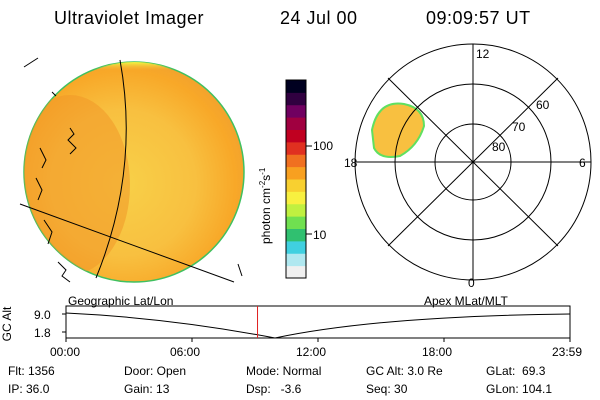 This screenshot has height=400, width=600. I want to click on colorbar-tick-10: 10, so click(320, 235).